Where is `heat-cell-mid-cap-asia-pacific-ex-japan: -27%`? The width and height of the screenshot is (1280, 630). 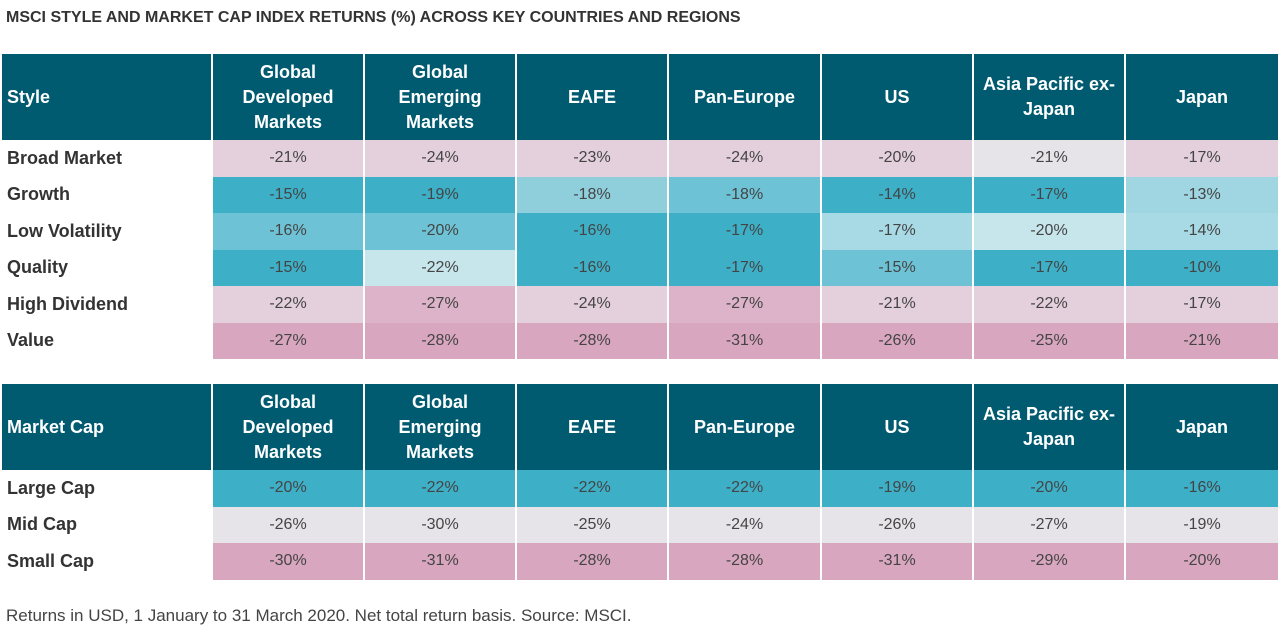 heat-cell-mid-cap-asia-pacific-ex-japan: -27% is located at coordinates (1049, 524).